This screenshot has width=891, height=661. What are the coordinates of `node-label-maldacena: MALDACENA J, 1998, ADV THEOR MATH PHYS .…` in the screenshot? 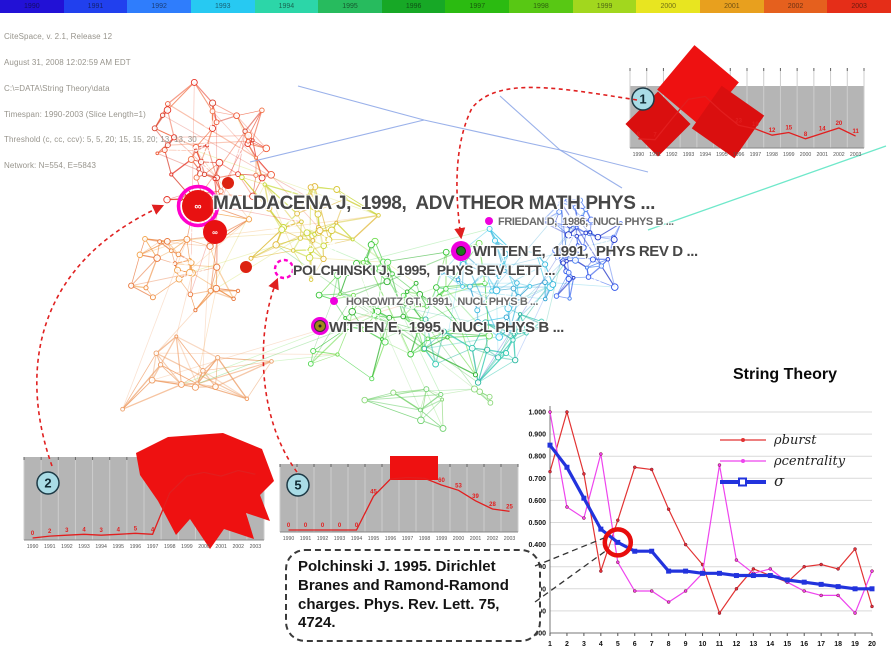 It's located at (434, 203).